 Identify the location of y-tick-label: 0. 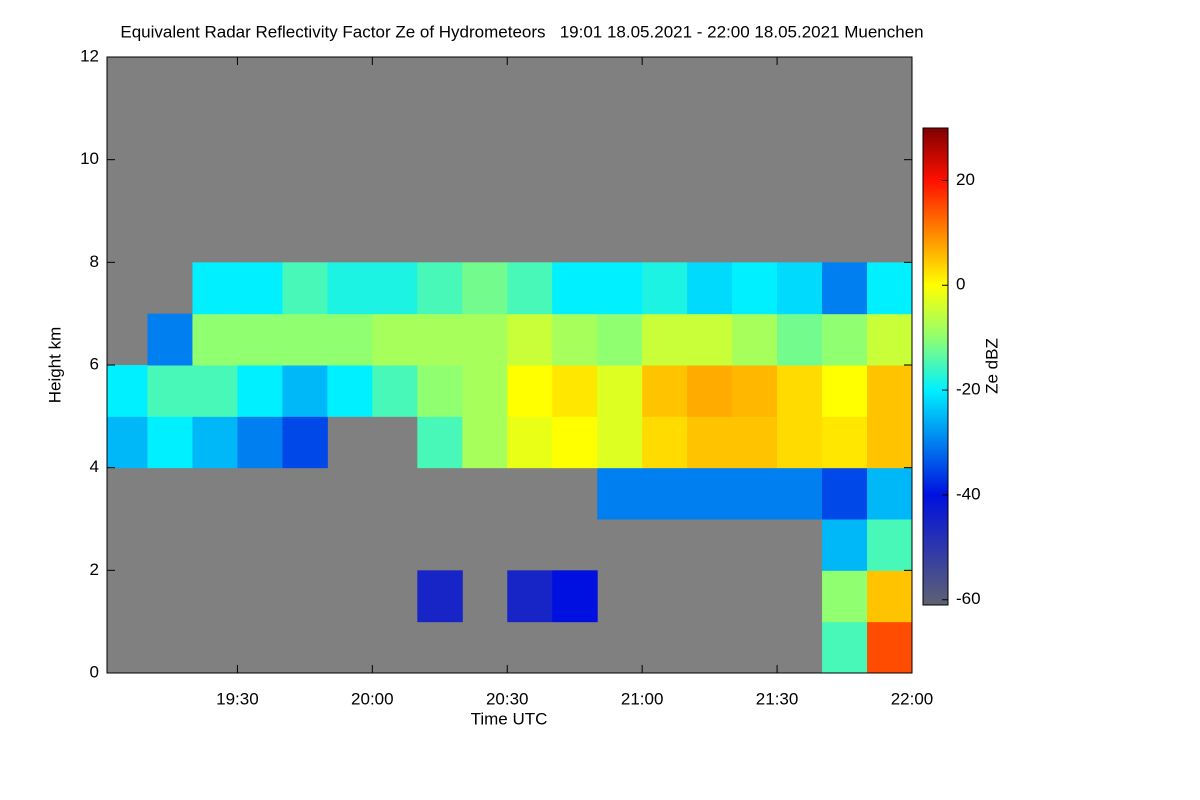
(94, 671).